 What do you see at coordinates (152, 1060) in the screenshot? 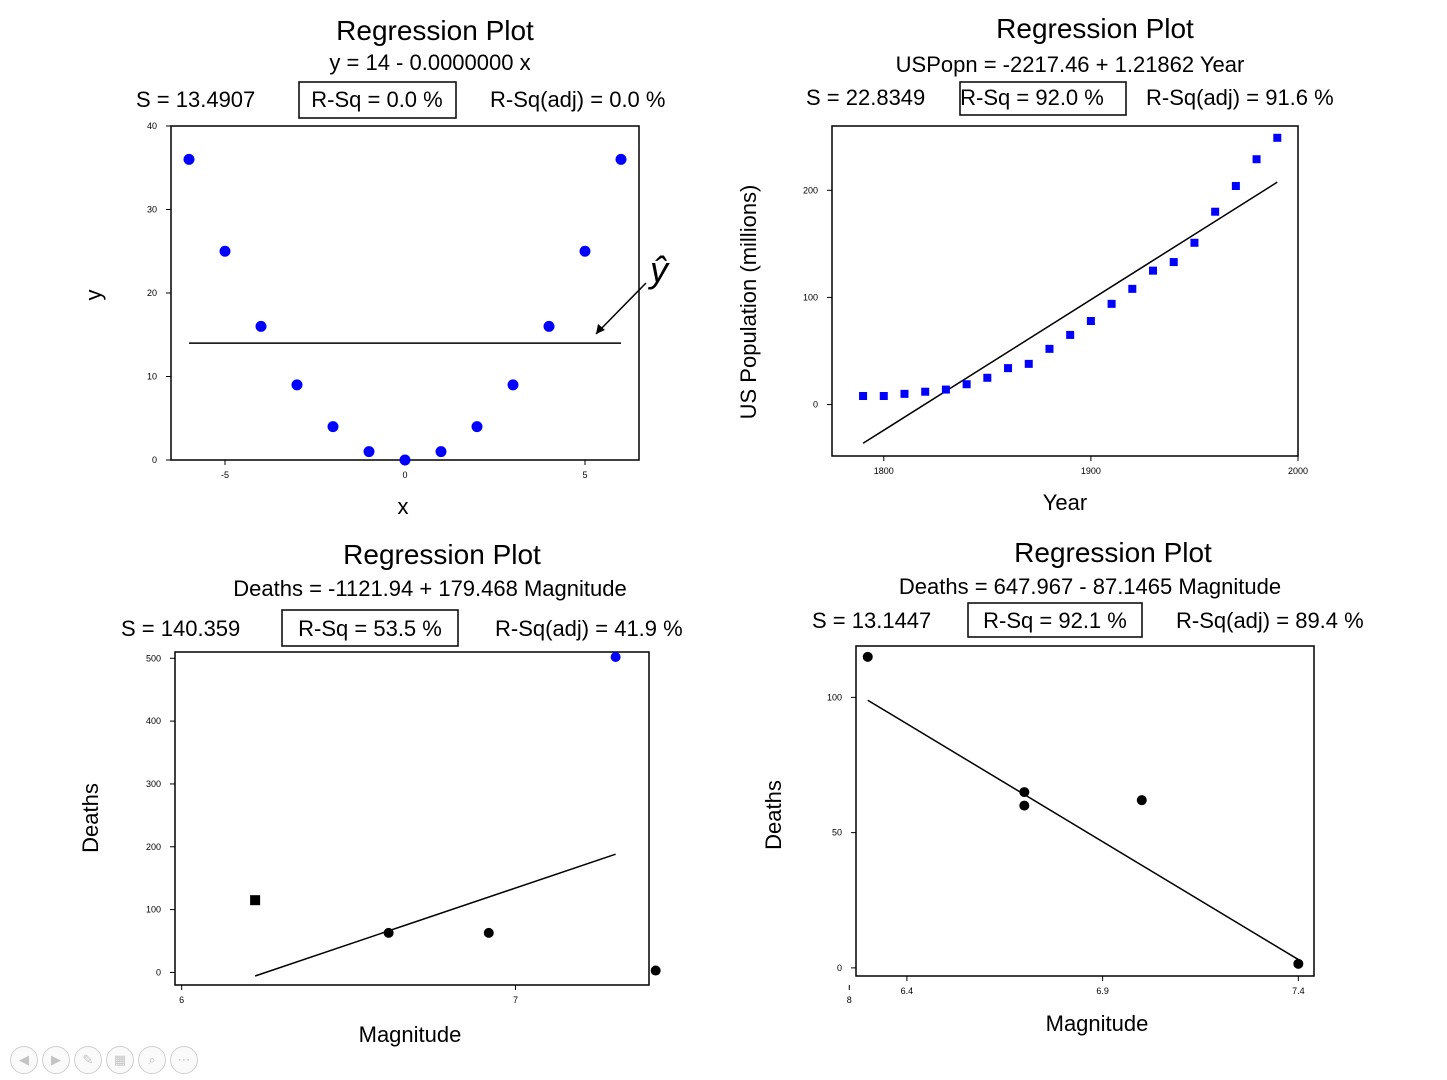
I see `zoom-icon: ⌕` at bounding box center [152, 1060].